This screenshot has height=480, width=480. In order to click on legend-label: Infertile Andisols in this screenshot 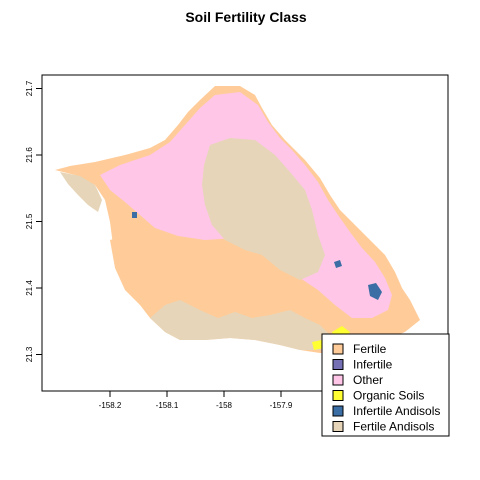, I will do `click(396, 411)`.